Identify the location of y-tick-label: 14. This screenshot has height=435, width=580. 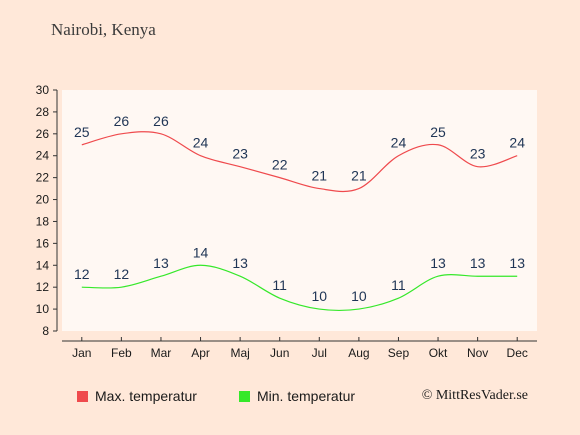
(43, 265).